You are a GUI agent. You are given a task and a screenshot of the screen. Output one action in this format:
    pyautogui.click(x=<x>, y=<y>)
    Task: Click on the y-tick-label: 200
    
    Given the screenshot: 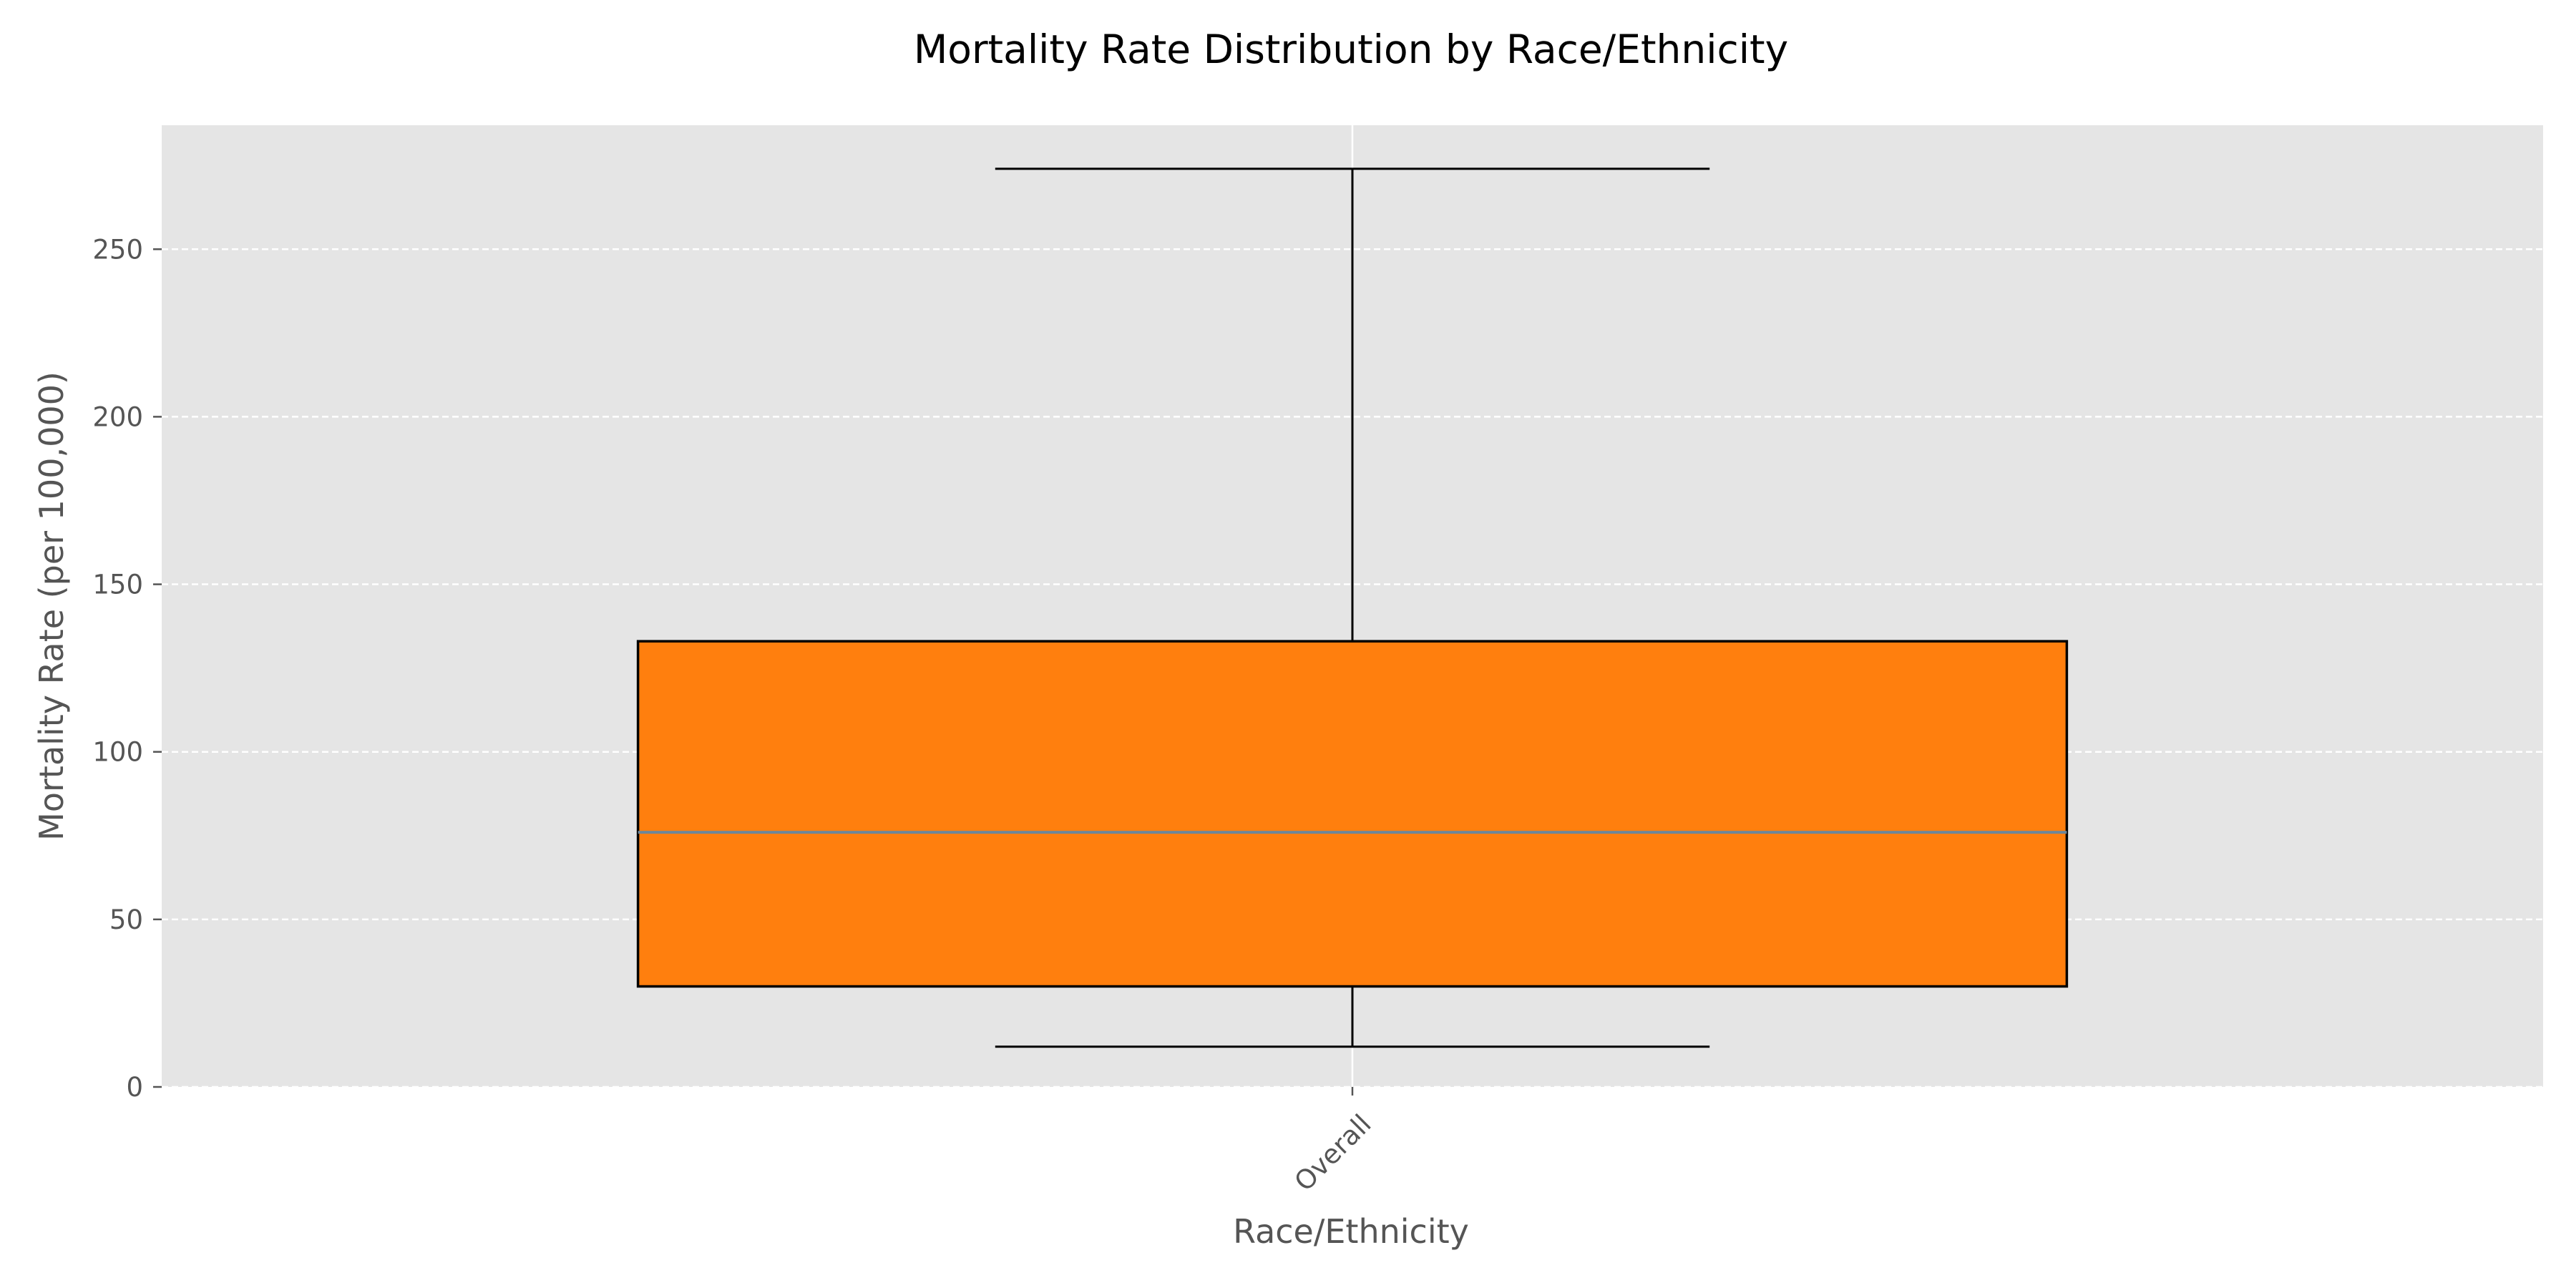 What is the action you would take?
    pyautogui.click(x=117, y=416)
    